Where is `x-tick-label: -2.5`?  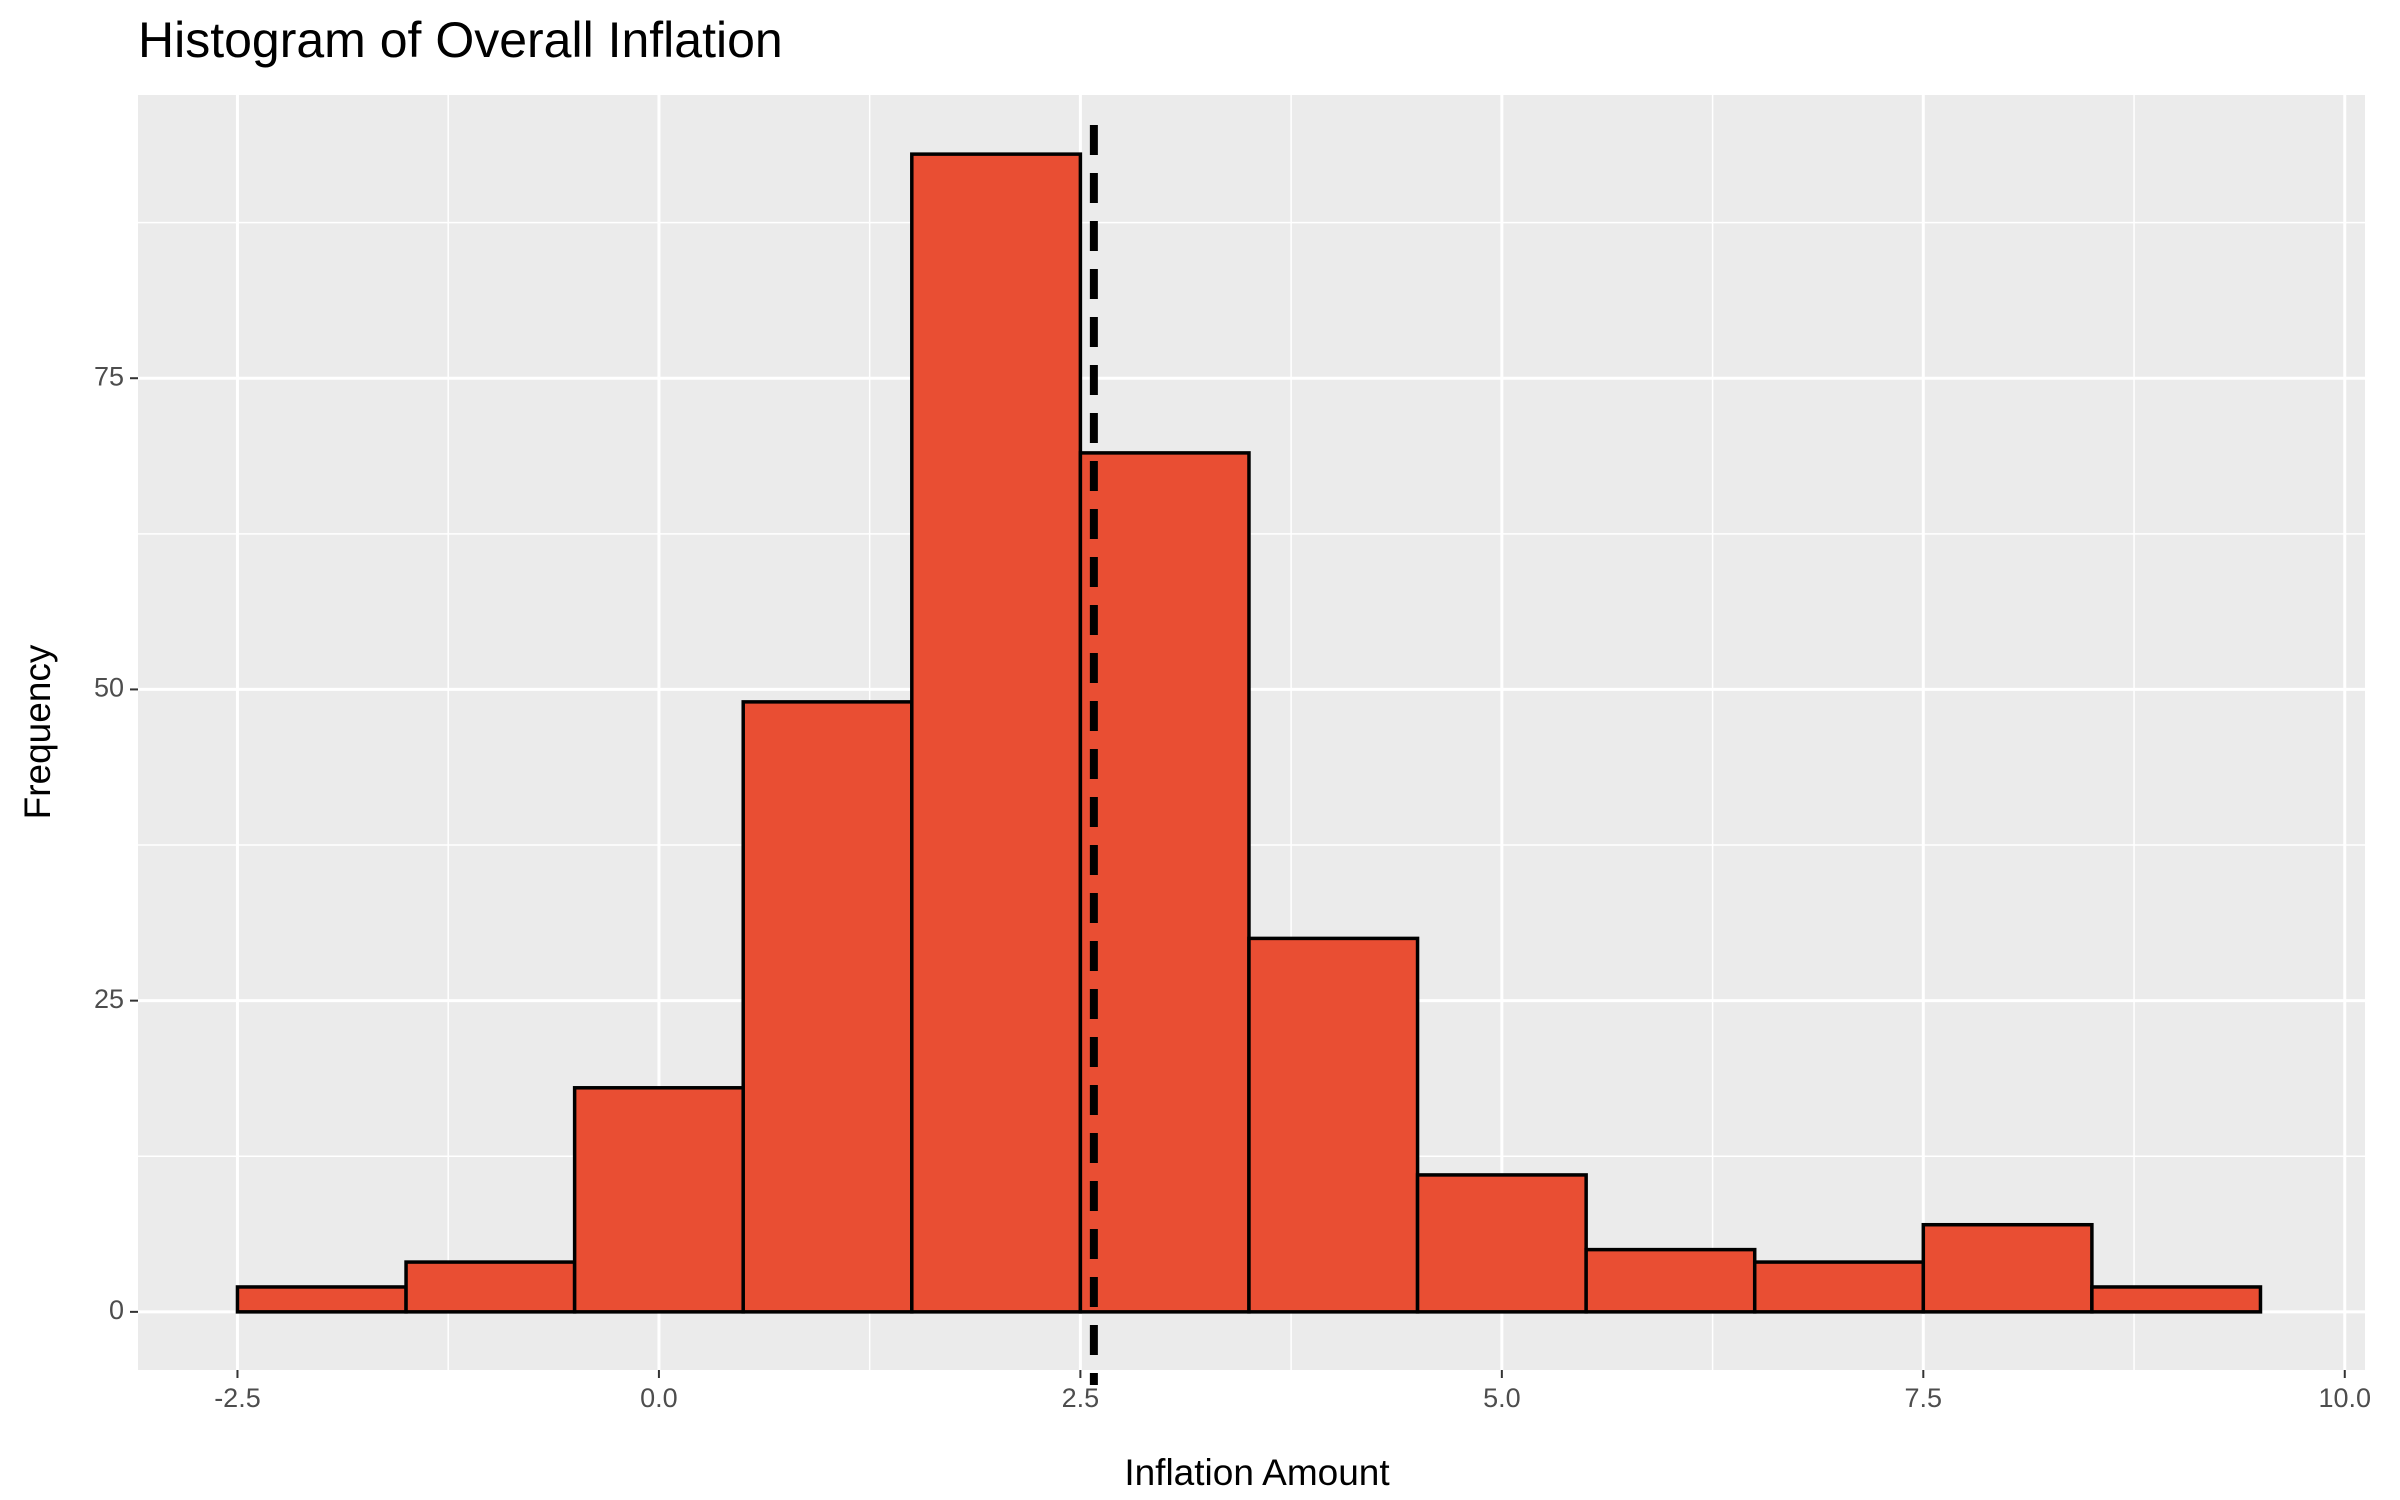 x-tick-label: -2.5 is located at coordinates (237, 1398).